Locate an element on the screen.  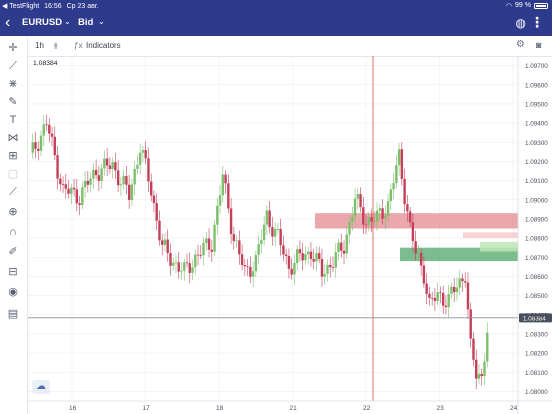
testflight-back-link: ◀ TestFlight is located at coordinates (21, 6).